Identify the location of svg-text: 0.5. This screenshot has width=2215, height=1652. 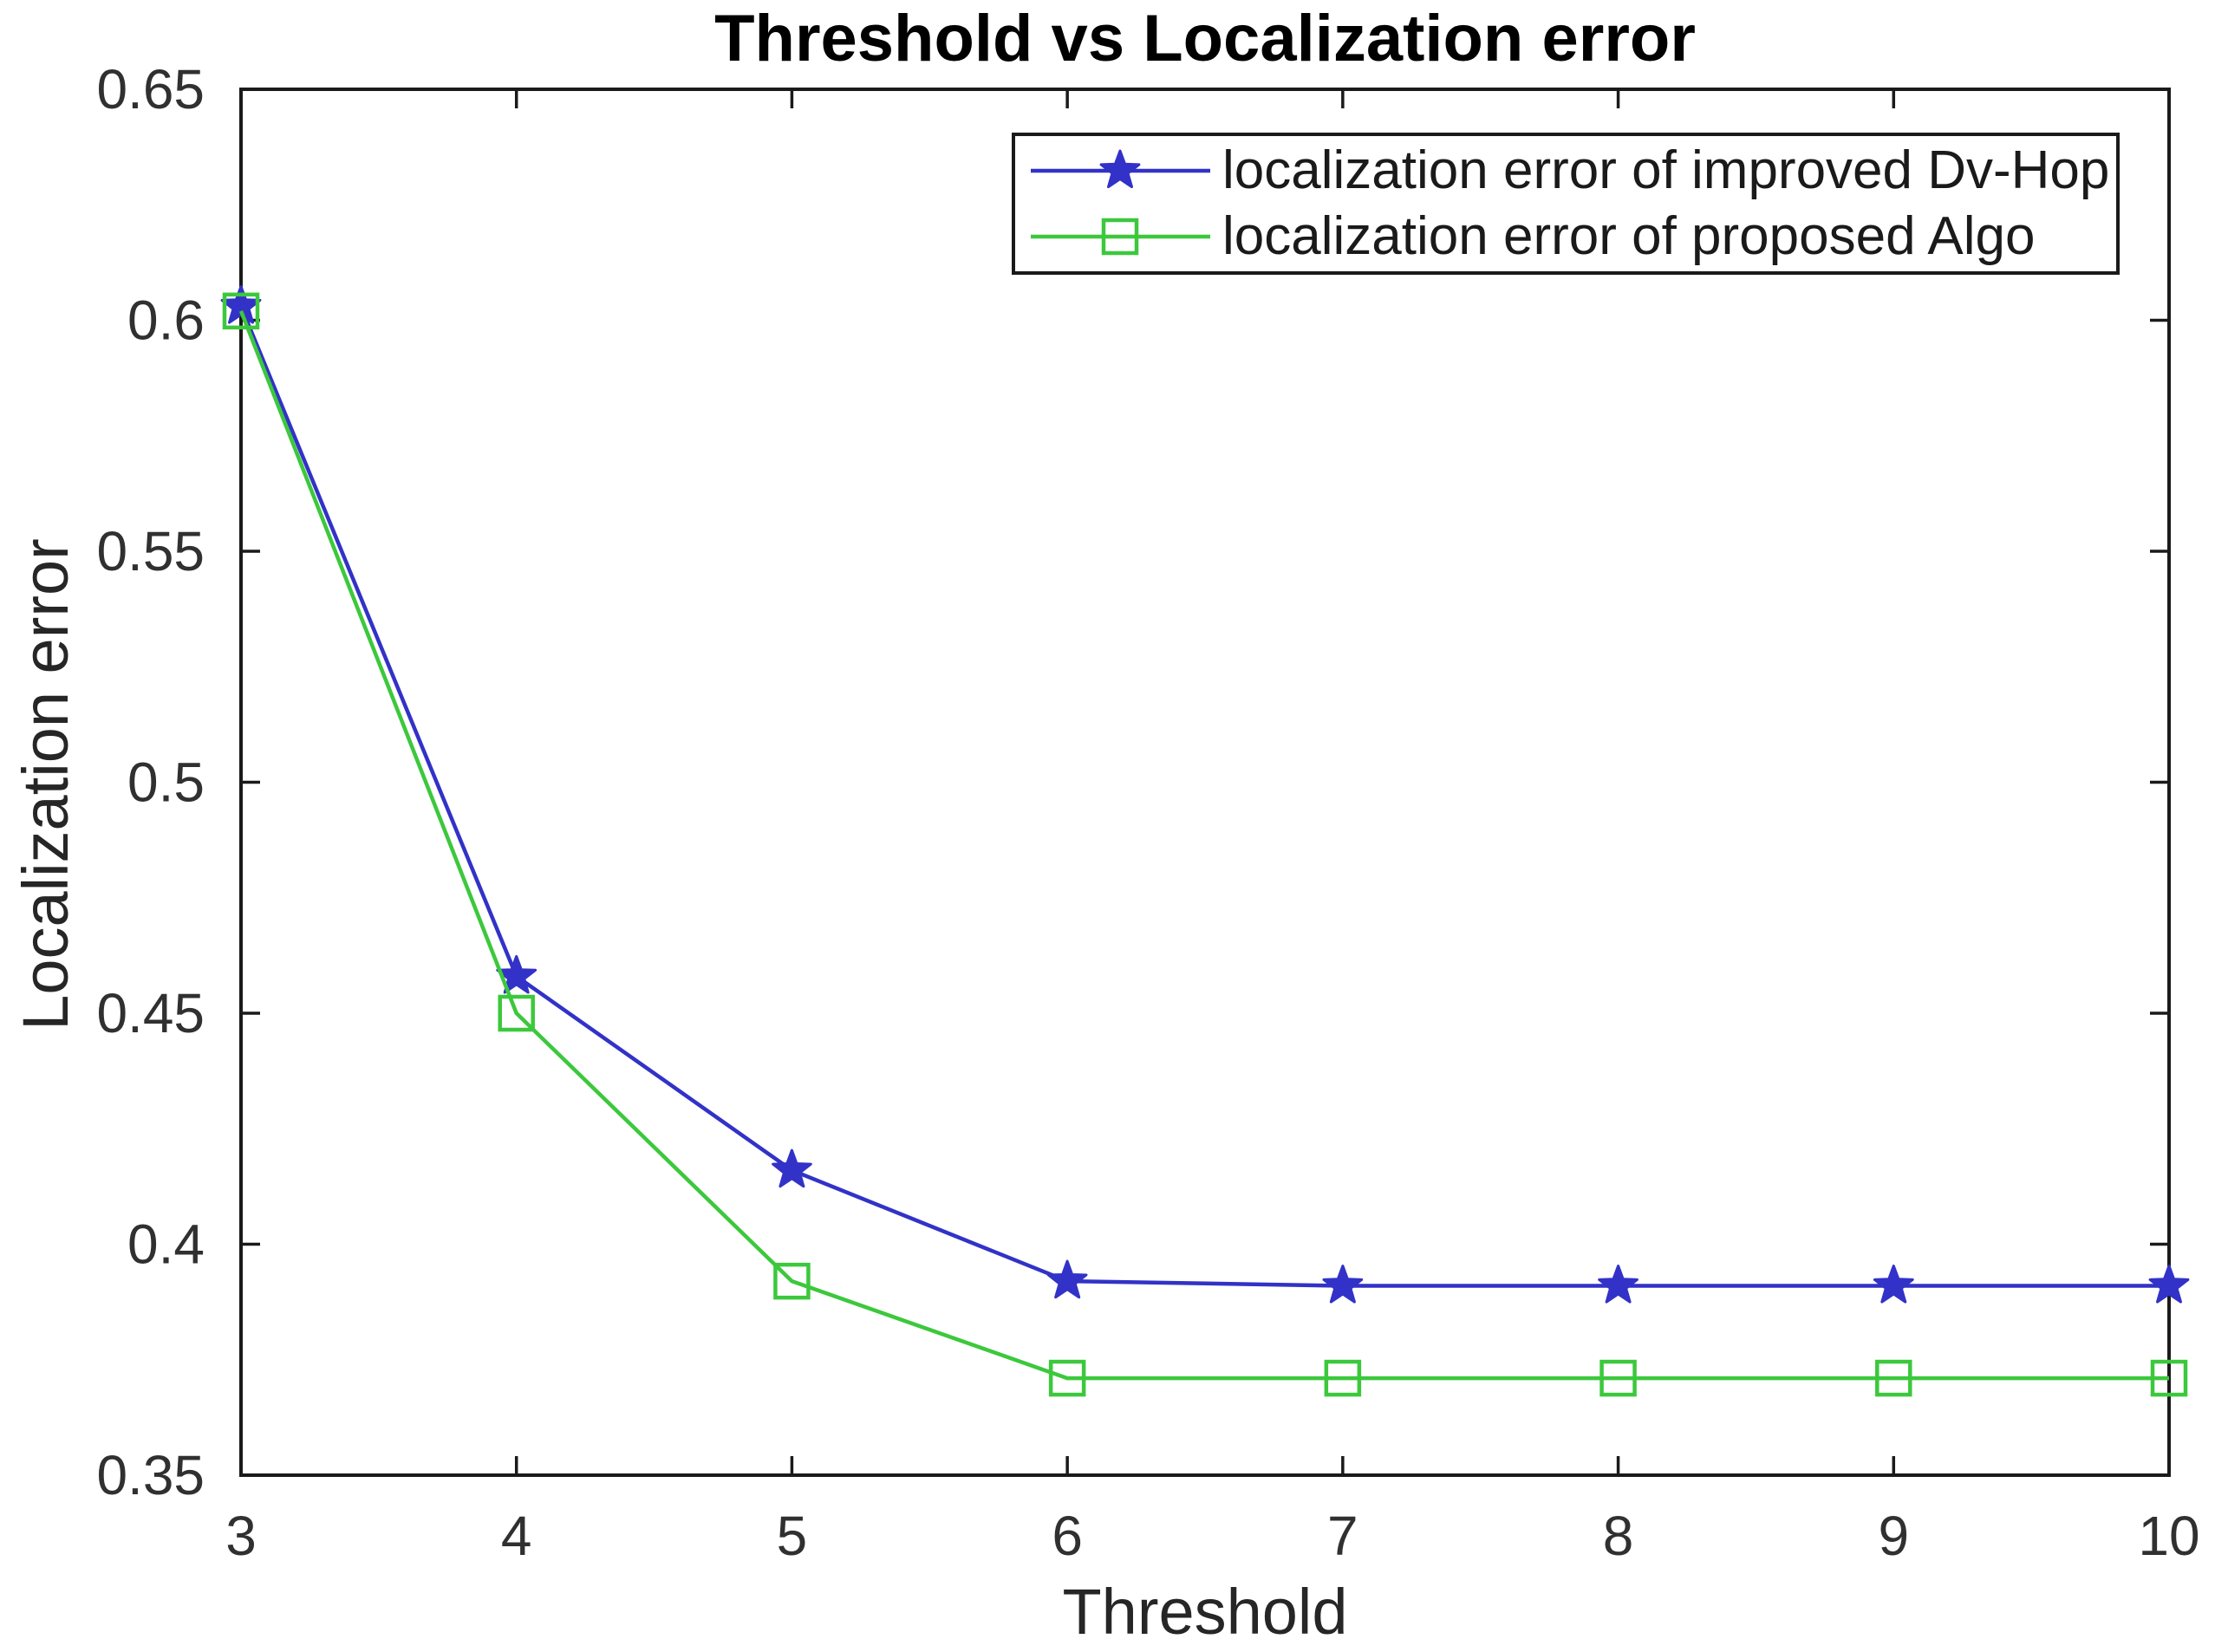
(166, 782).